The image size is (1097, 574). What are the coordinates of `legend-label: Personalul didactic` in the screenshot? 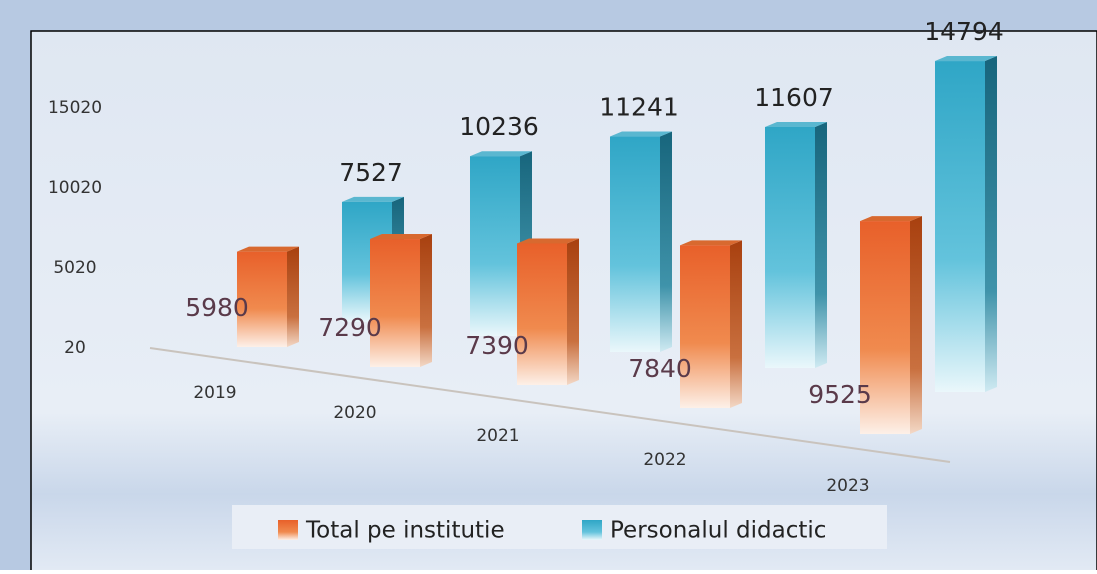 It's located at (718, 531).